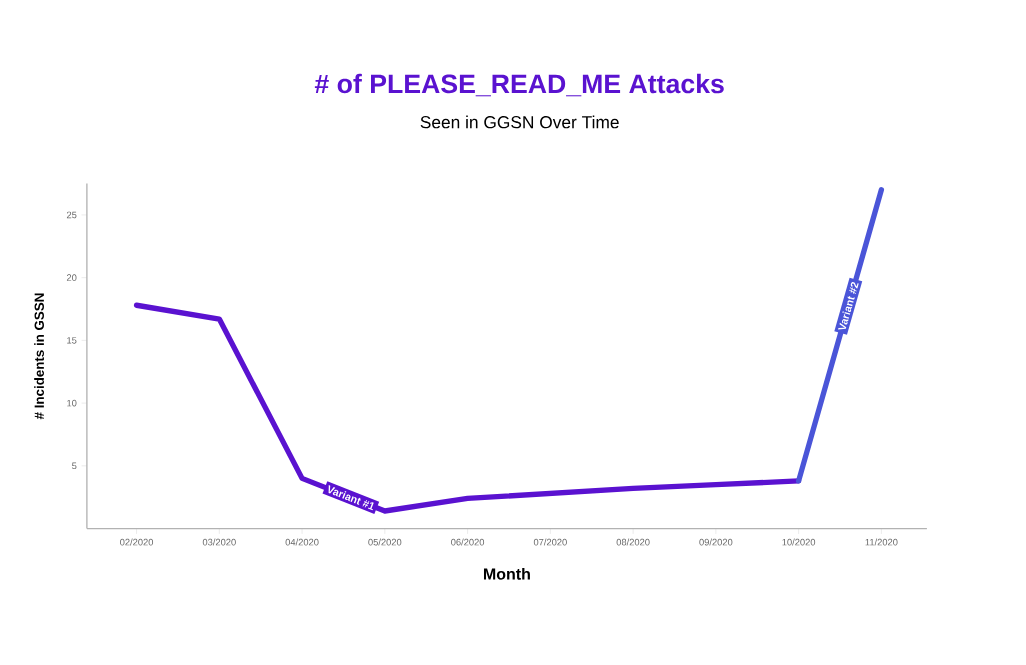 The height and width of the screenshot is (665, 1026). What do you see at coordinates (137, 542) in the screenshot?
I see `x-tick-label: 02/2020` at bounding box center [137, 542].